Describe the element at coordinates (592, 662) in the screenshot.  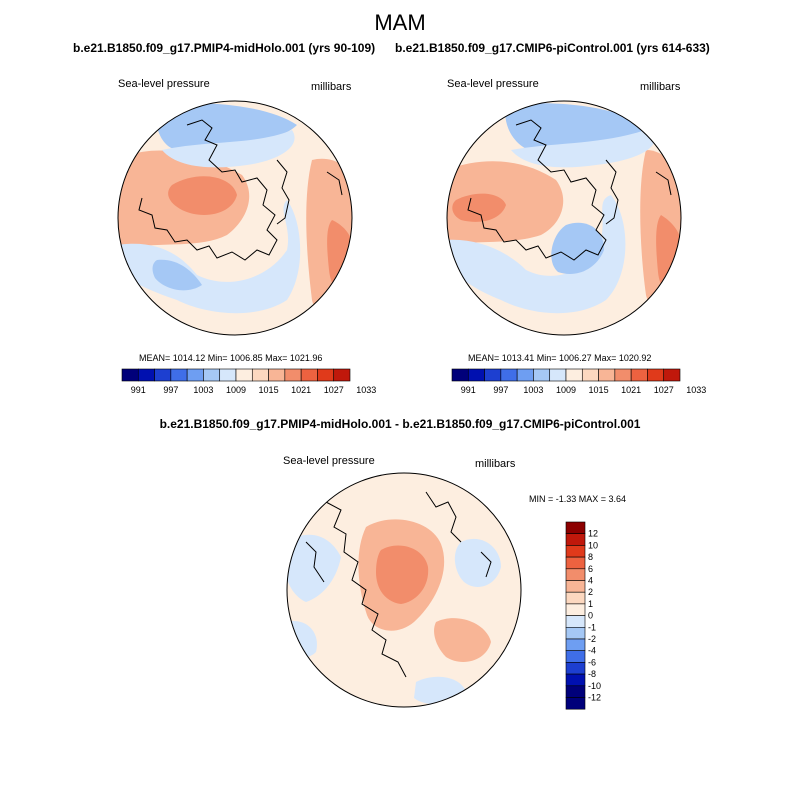
I see `difference-colorbar-tick-label: -6` at that location.